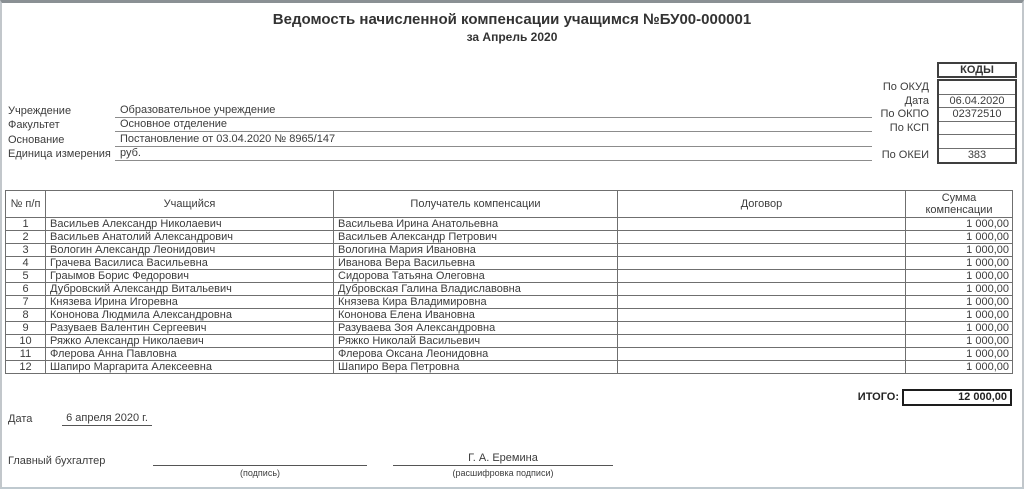 The height and width of the screenshot is (489, 1024). What do you see at coordinates (512, 37) in the screenshot?
I see `page-subtitle: за Апрель 2020` at bounding box center [512, 37].